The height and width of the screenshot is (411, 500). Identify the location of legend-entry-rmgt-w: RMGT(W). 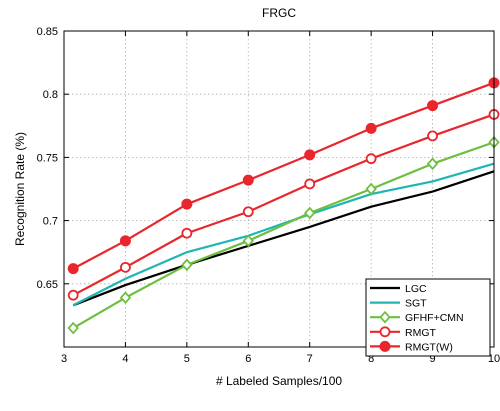
(411, 346).